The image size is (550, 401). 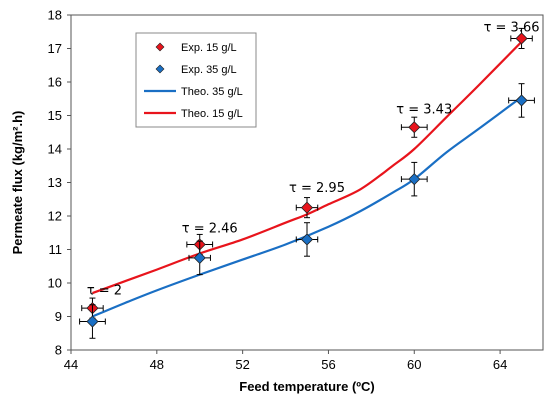 I want to click on y-tick-label: 13, so click(x=55, y=182).